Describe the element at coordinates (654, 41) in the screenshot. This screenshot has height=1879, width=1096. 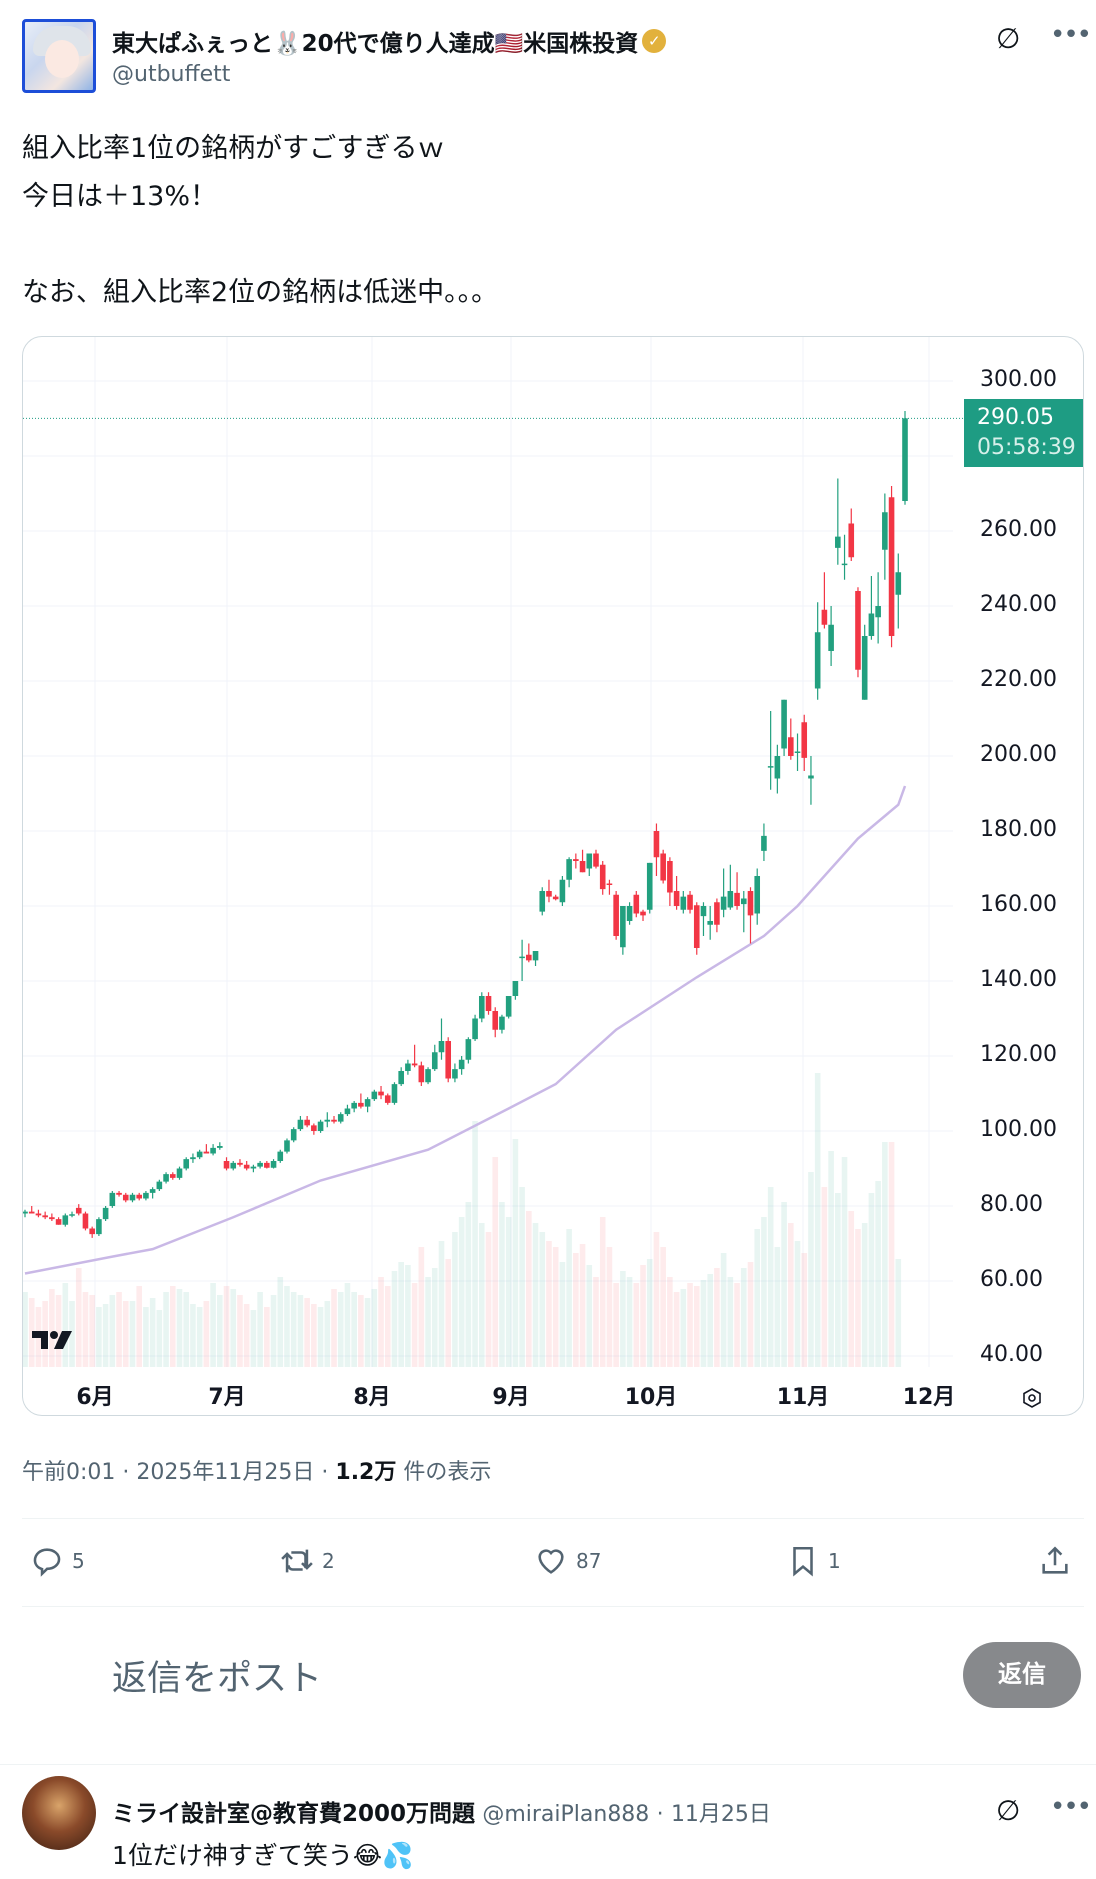
I see `verified-badge-icon: ✓` at that location.